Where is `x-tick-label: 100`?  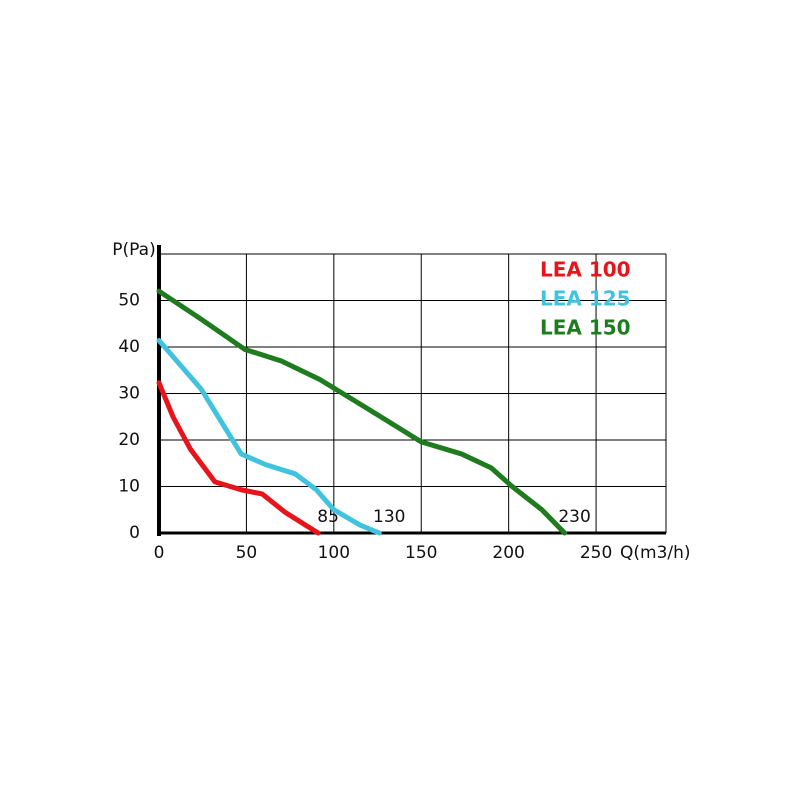 x-tick-label: 100 is located at coordinates (334, 553).